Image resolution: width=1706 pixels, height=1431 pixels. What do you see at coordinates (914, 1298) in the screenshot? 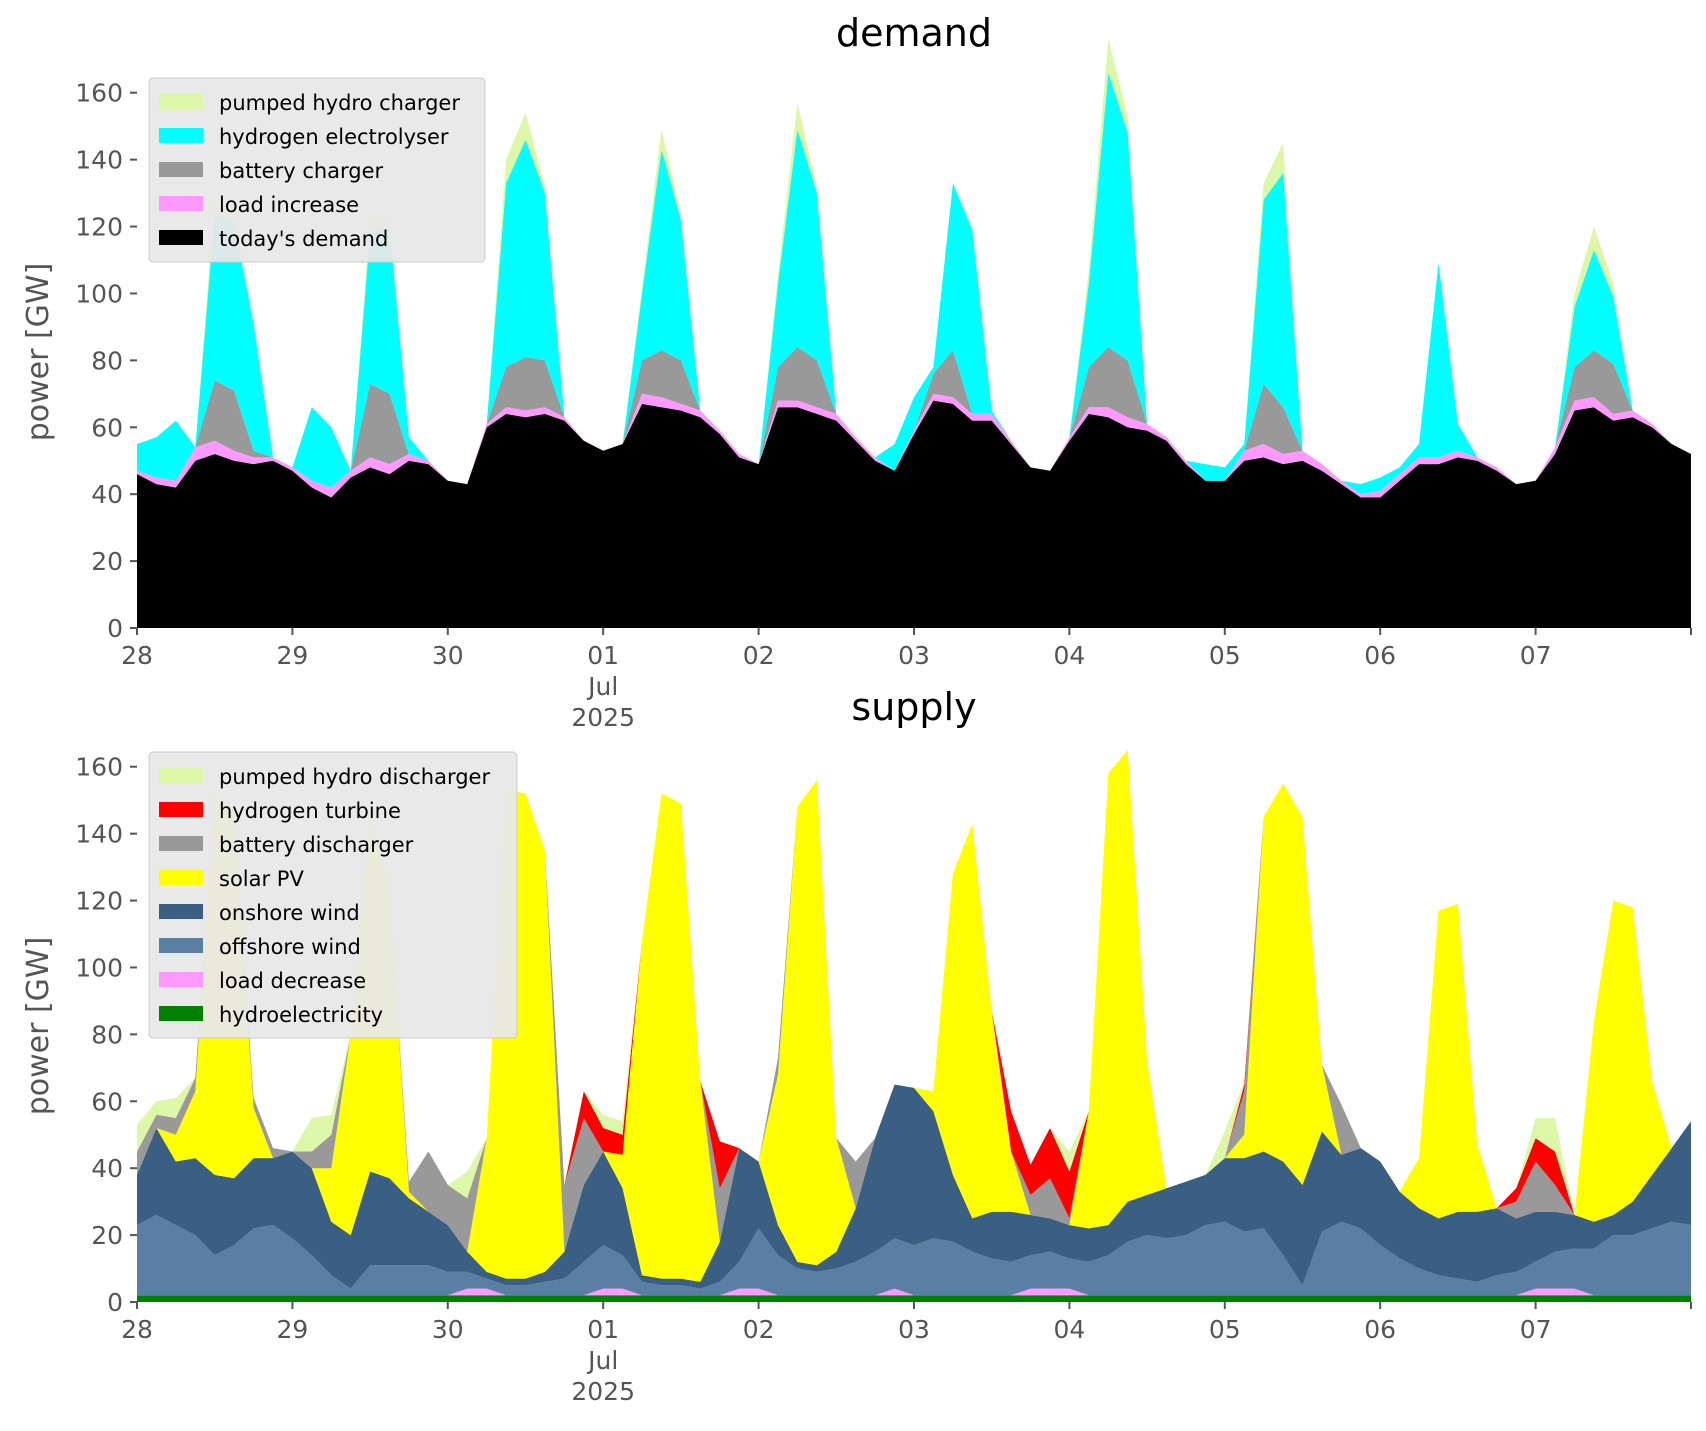
I see `area-hydroelectricity` at bounding box center [914, 1298].